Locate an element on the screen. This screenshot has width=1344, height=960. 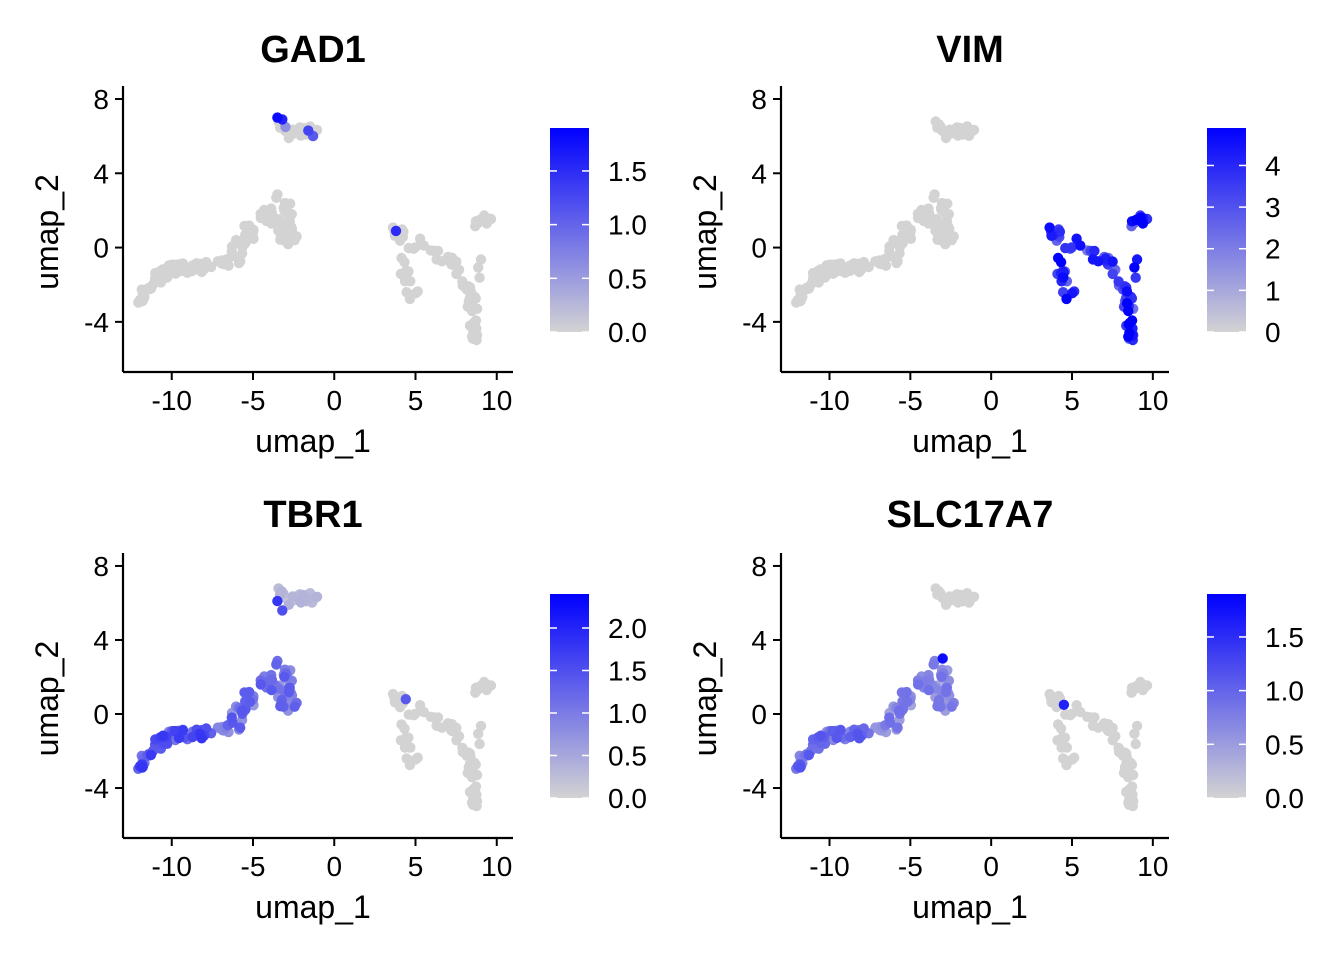
y-tick-label: 4 is located at coordinates (759, 640).